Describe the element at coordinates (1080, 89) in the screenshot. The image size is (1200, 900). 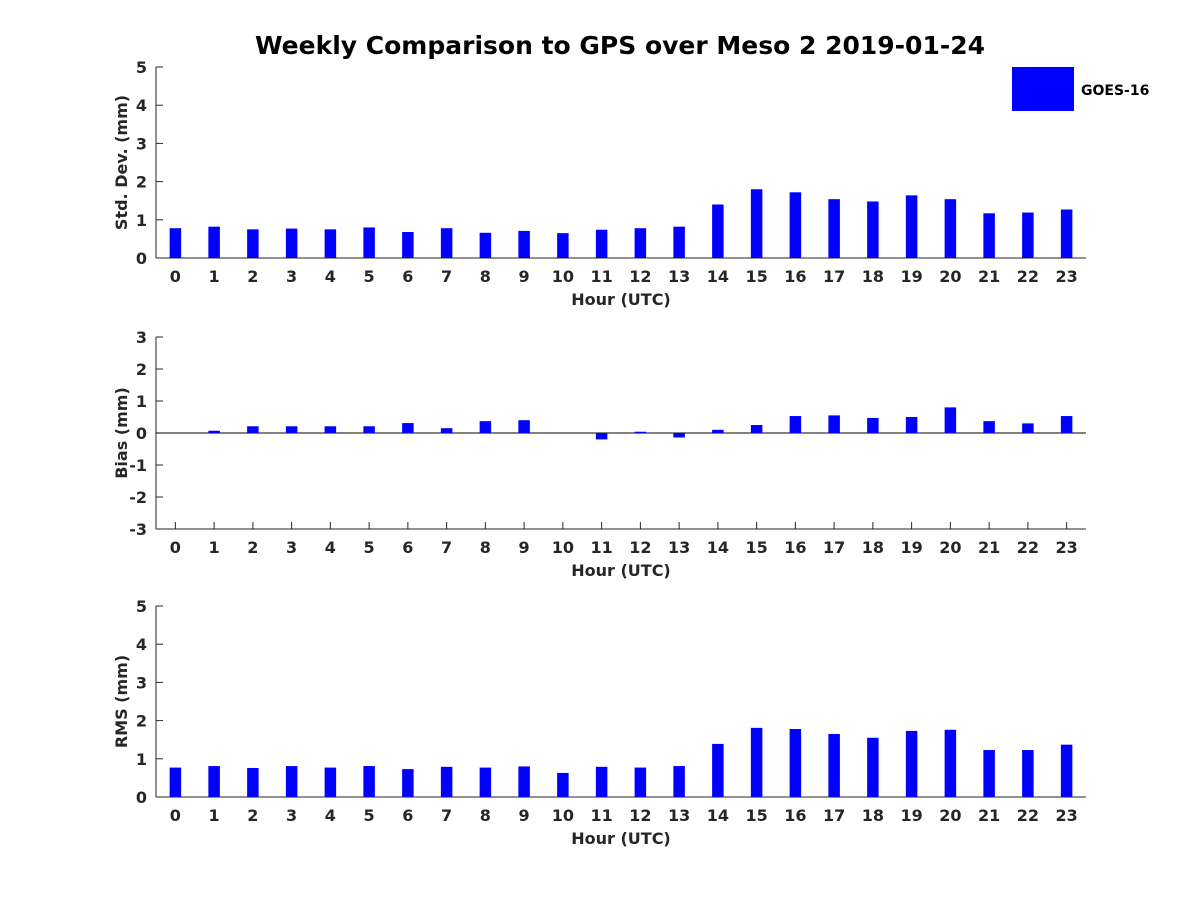
I see `legend: GOES-16` at that location.